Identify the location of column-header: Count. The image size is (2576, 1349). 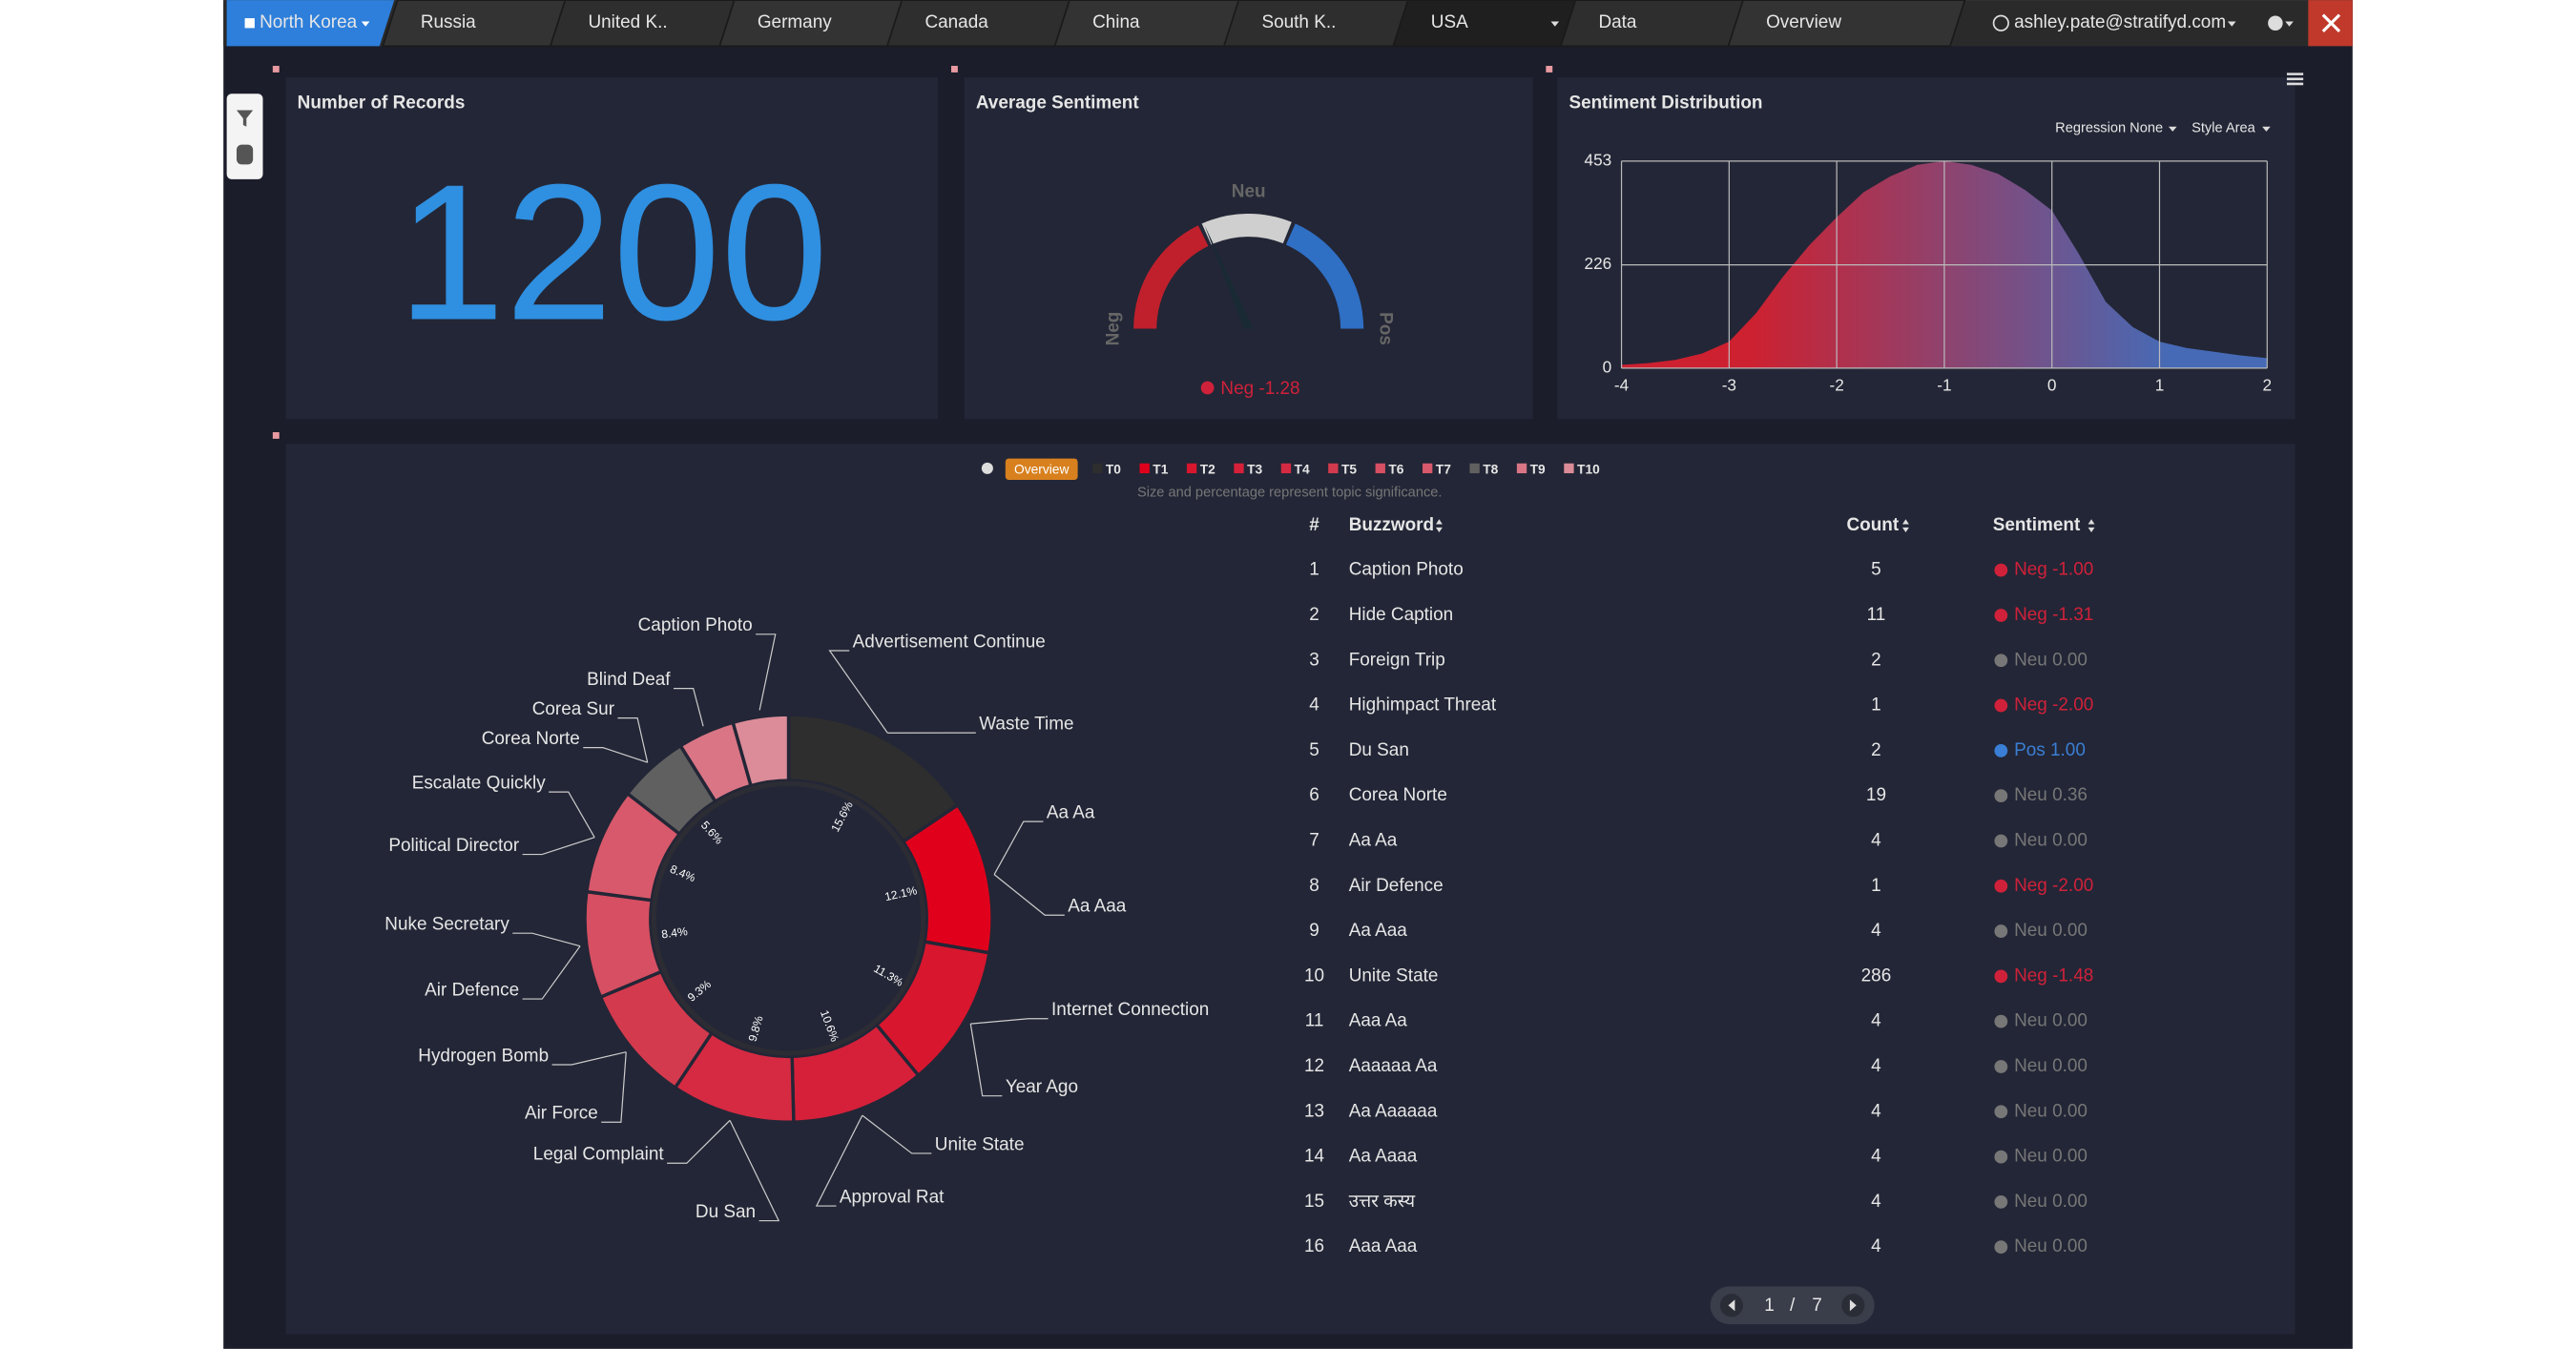
(1872, 525).